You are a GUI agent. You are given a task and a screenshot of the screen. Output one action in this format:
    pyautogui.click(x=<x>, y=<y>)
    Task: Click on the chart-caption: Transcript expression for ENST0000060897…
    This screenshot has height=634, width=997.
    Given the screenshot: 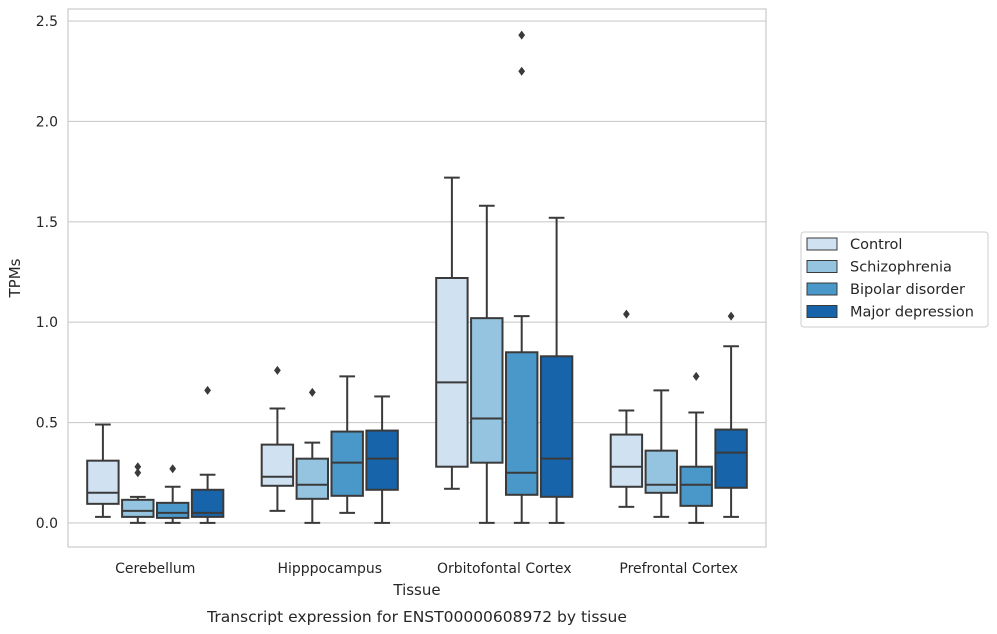 What is the action you would take?
    pyautogui.click(x=416, y=617)
    